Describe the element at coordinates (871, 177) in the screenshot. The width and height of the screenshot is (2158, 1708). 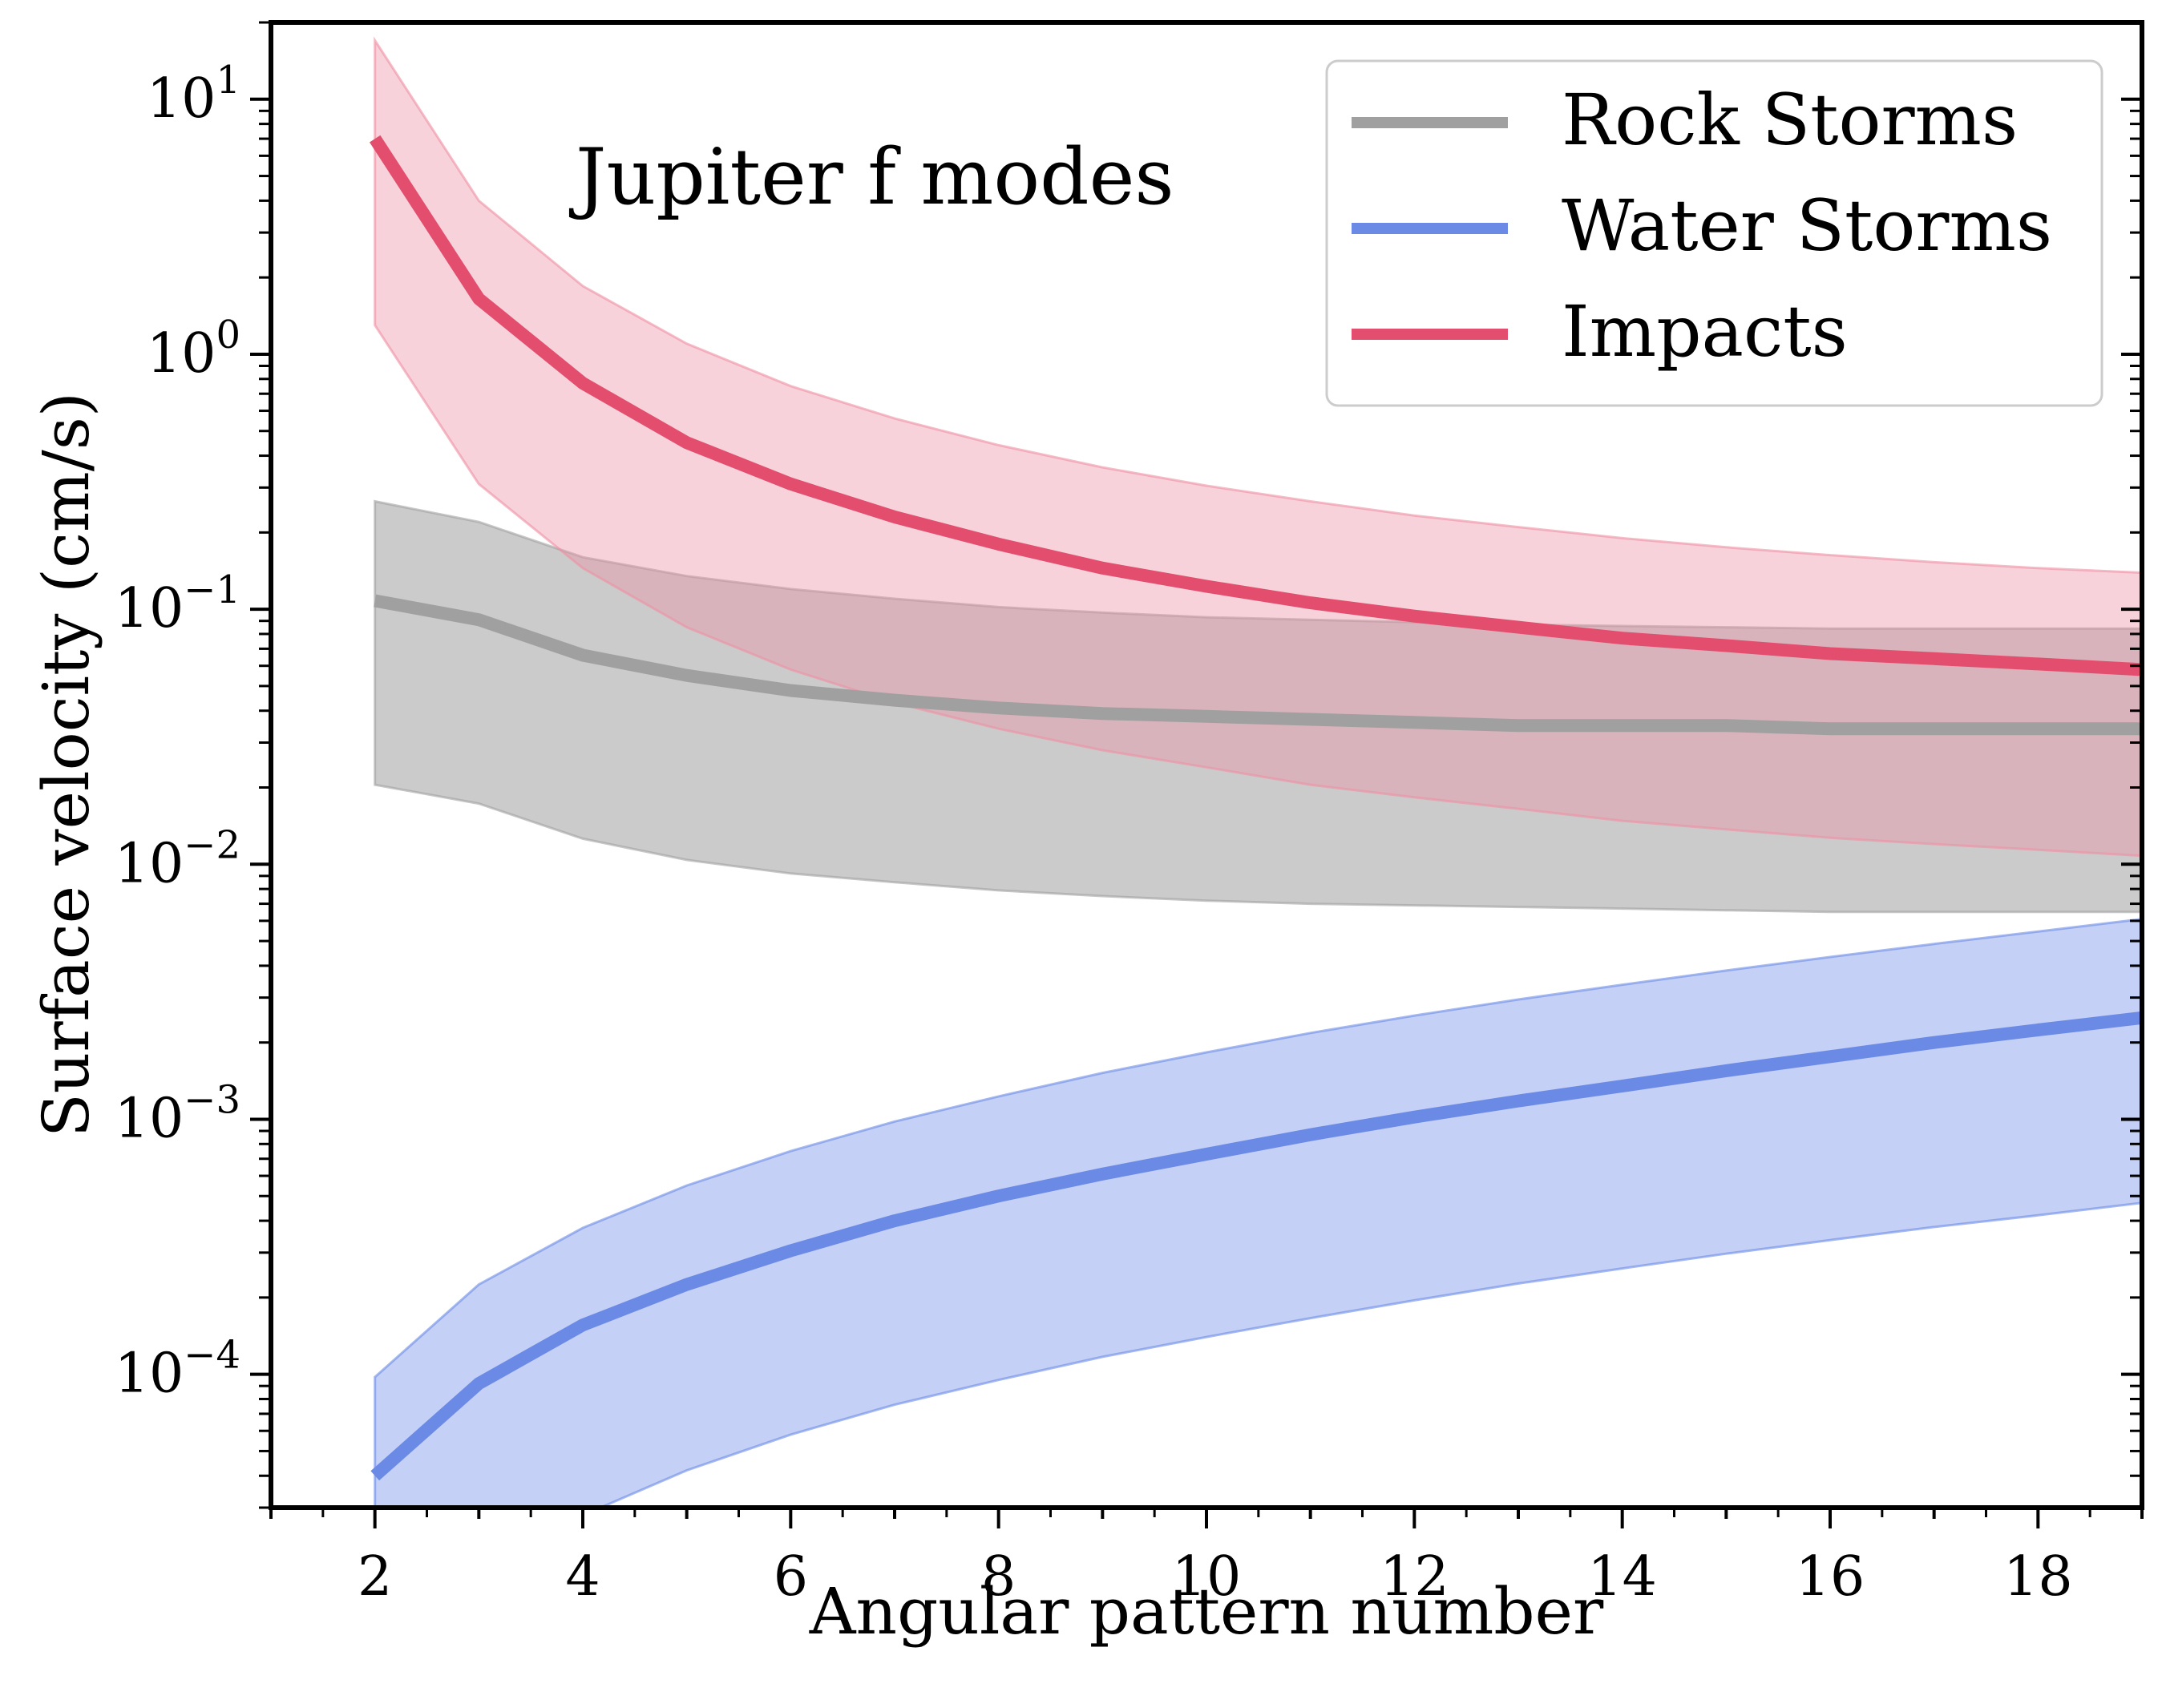
I see `annotation-title: Jupiter f modes` at that location.